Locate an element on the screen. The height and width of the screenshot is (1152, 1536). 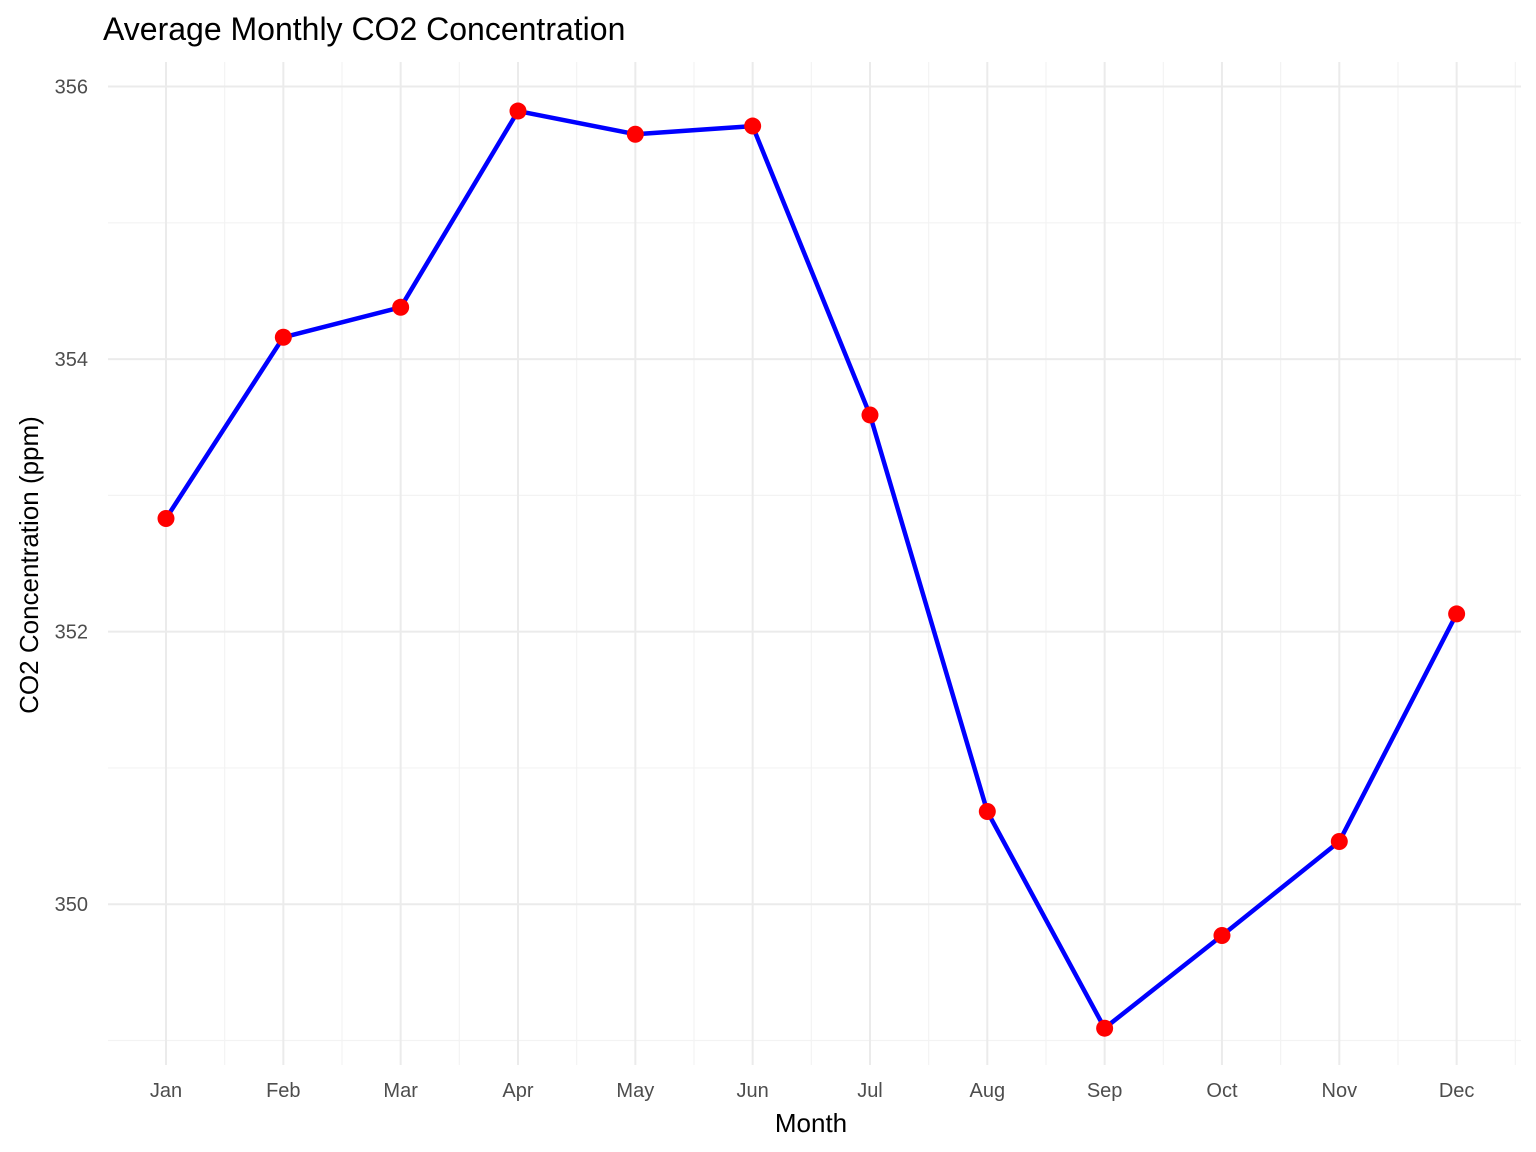
chart-title: Average Monthly CO2 Concentration is located at coordinates (364, 29).